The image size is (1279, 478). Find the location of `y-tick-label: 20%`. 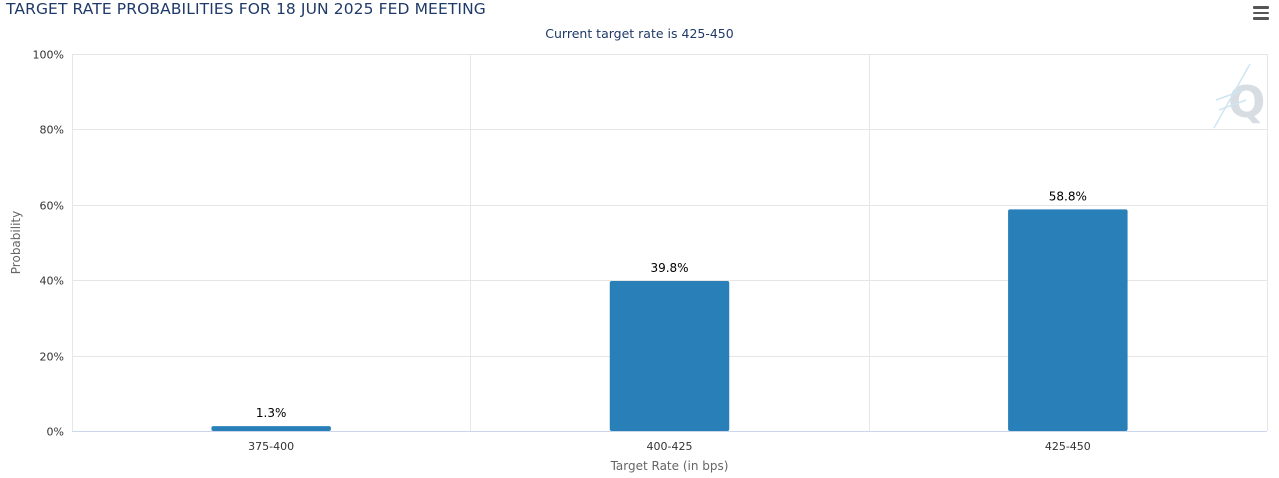

y-tick-label: 20% is located at coordinates (52, 357).